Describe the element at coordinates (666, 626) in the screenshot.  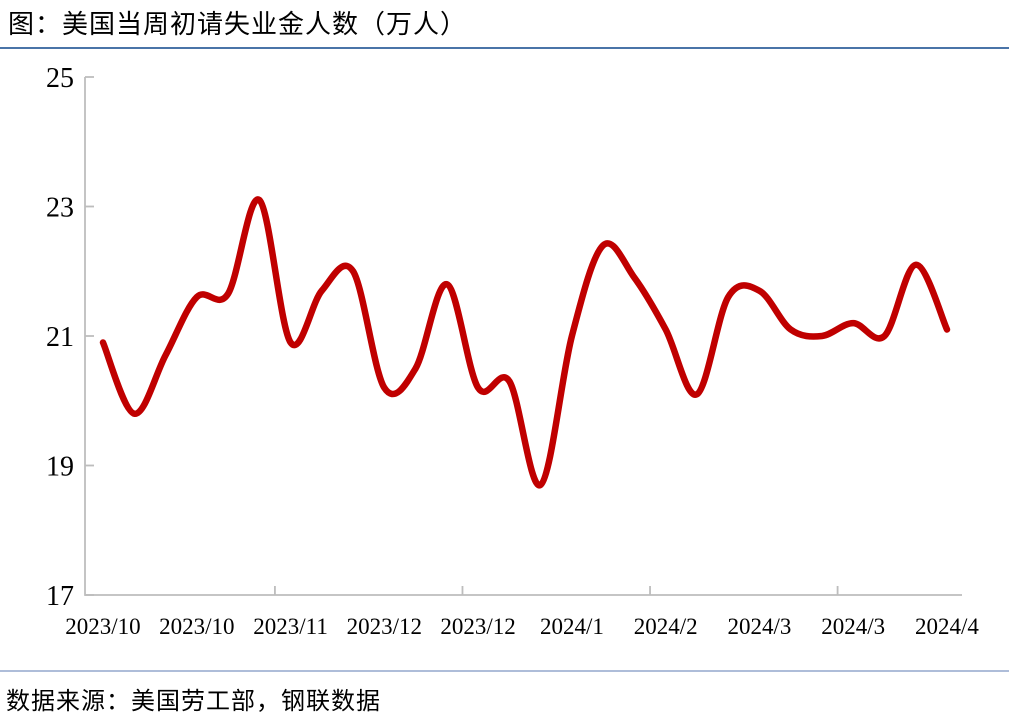
I see `x-axis-tick-label: 2024/2` at that location.